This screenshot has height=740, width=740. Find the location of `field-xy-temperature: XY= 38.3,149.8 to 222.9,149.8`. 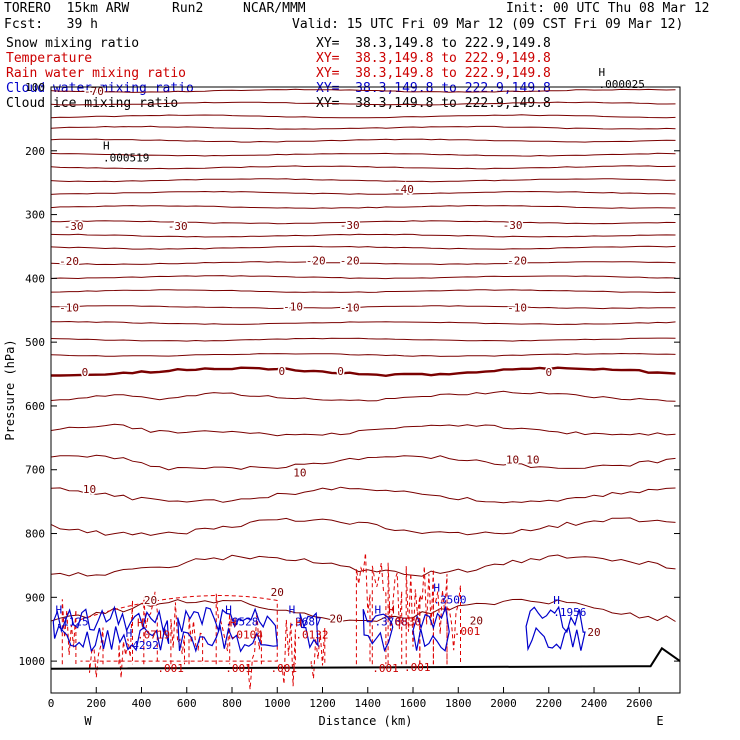

field-xy-temperature: XY= 38.3,149.8 to 222.9,149.8 is located at coordinates (433, 58).